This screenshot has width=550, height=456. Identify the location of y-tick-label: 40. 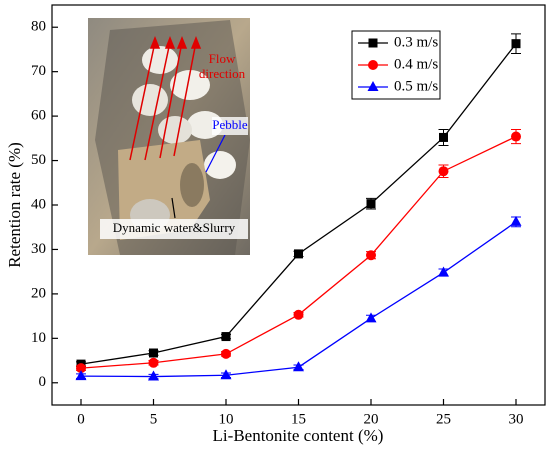
(38, 204).